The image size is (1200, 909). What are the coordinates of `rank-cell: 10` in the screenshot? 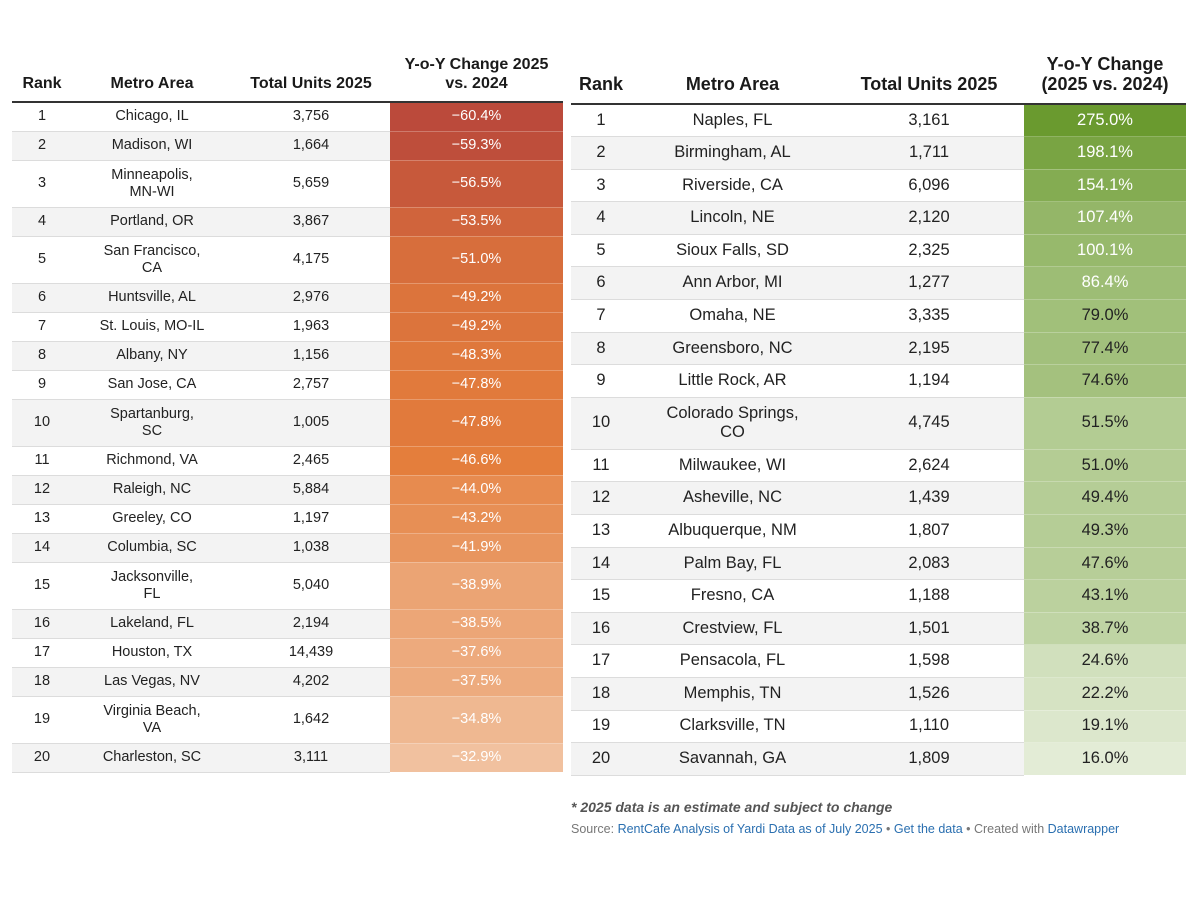 It's located at (42, 423).